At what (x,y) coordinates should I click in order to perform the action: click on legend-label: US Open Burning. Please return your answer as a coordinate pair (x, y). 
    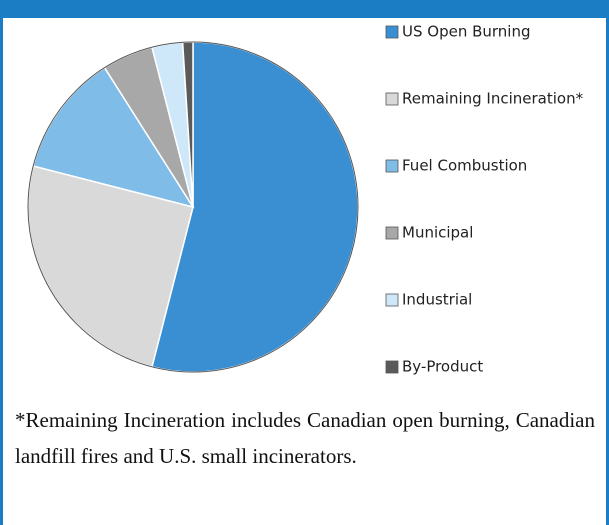
    Looking at the image, I should click on (466, 32).